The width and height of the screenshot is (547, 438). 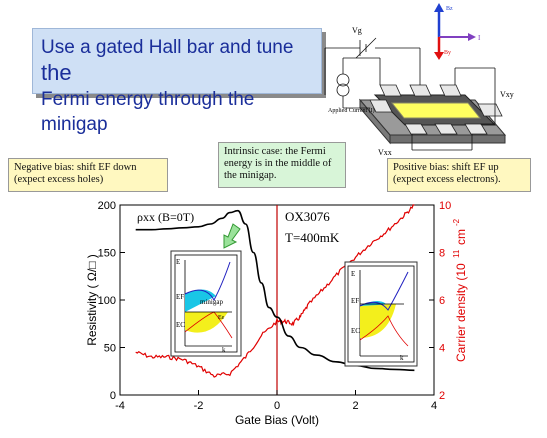 I want to click on x-axis: -4 -2 0 2 4, so click(x=276, y=401).